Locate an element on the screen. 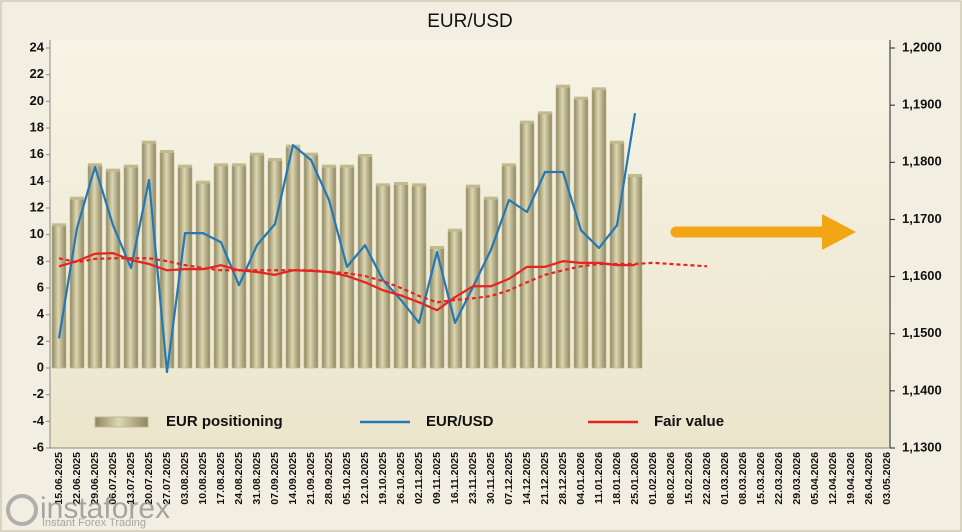 Image resolution: width=962 pixels, height=532 pixels. y-tick-label: 10 is located at coordinates (37, 233).